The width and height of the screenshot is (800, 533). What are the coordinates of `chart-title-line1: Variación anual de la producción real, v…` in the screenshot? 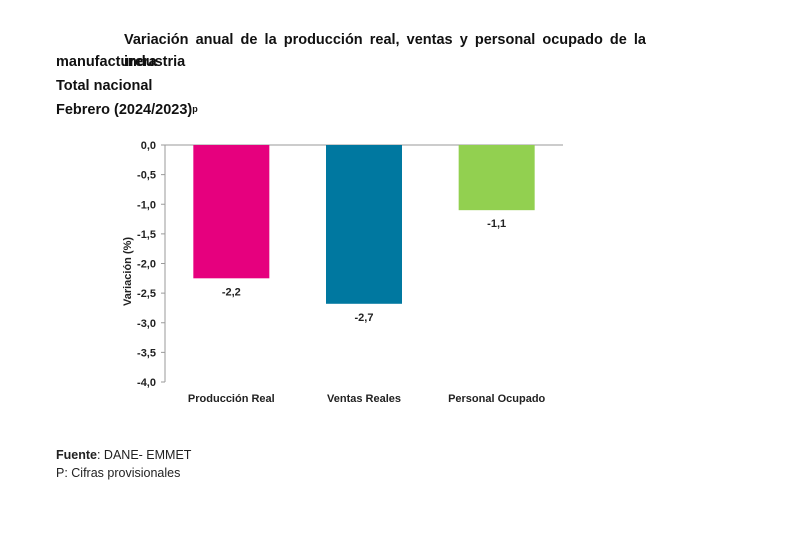 It's located at (385, 51).